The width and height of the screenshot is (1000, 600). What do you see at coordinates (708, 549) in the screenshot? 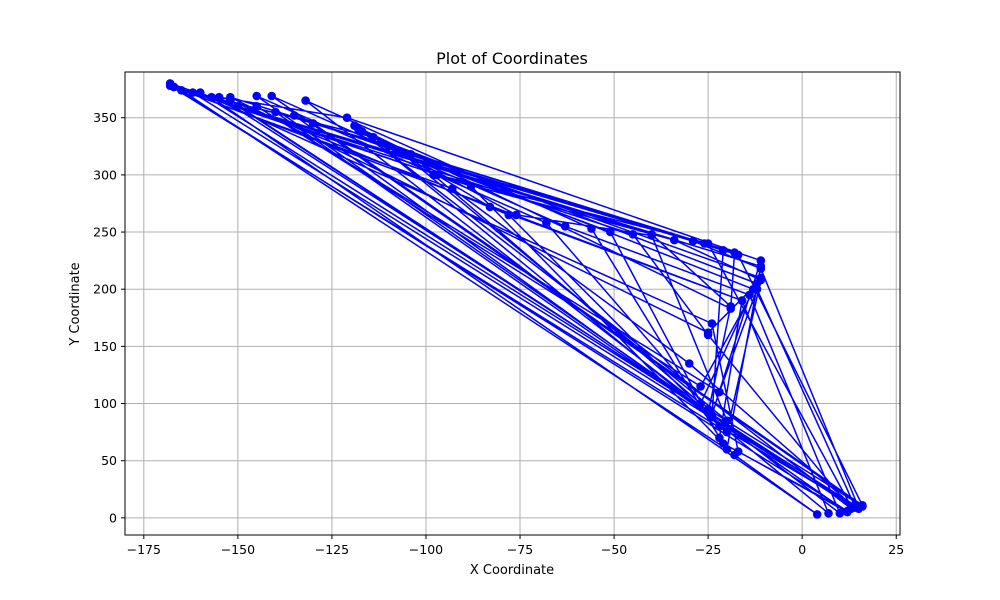
I see `x-tick-label: −25` at bounding box center [708, 549].